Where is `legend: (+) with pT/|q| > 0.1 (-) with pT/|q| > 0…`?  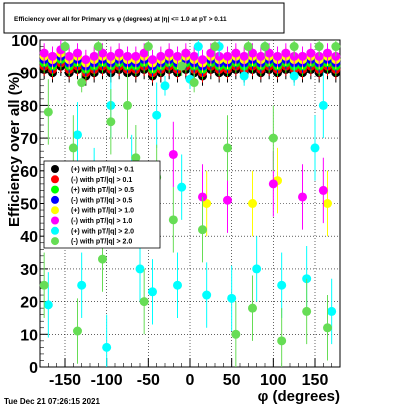 legend: (+) with pT/|q| > 0.1 (-) with pT/|q| > 0… is located at coordinates (102, 204).